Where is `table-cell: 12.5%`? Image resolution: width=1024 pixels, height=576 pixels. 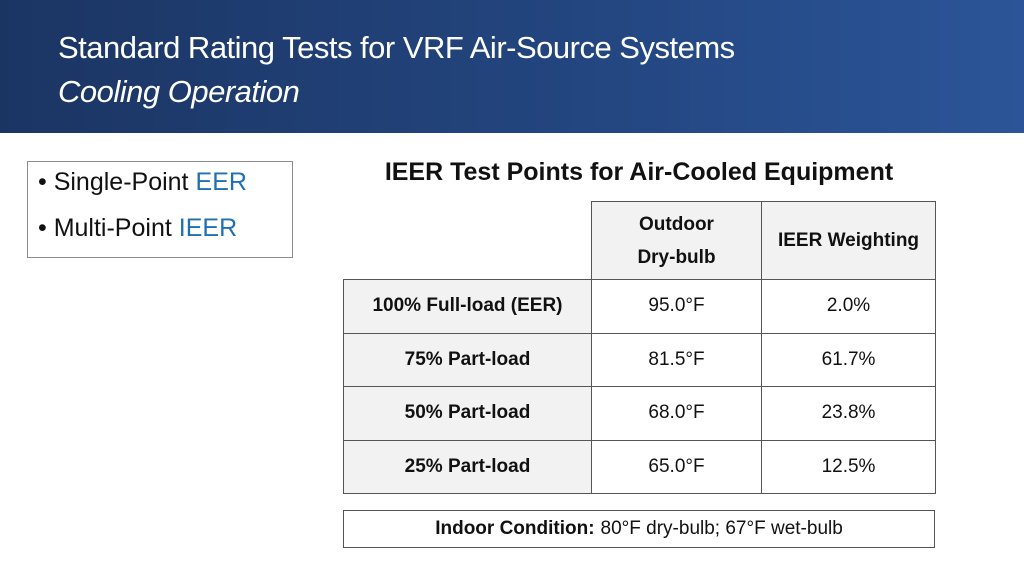
table-cell: 12.5% is located at coordinates (848, 466).